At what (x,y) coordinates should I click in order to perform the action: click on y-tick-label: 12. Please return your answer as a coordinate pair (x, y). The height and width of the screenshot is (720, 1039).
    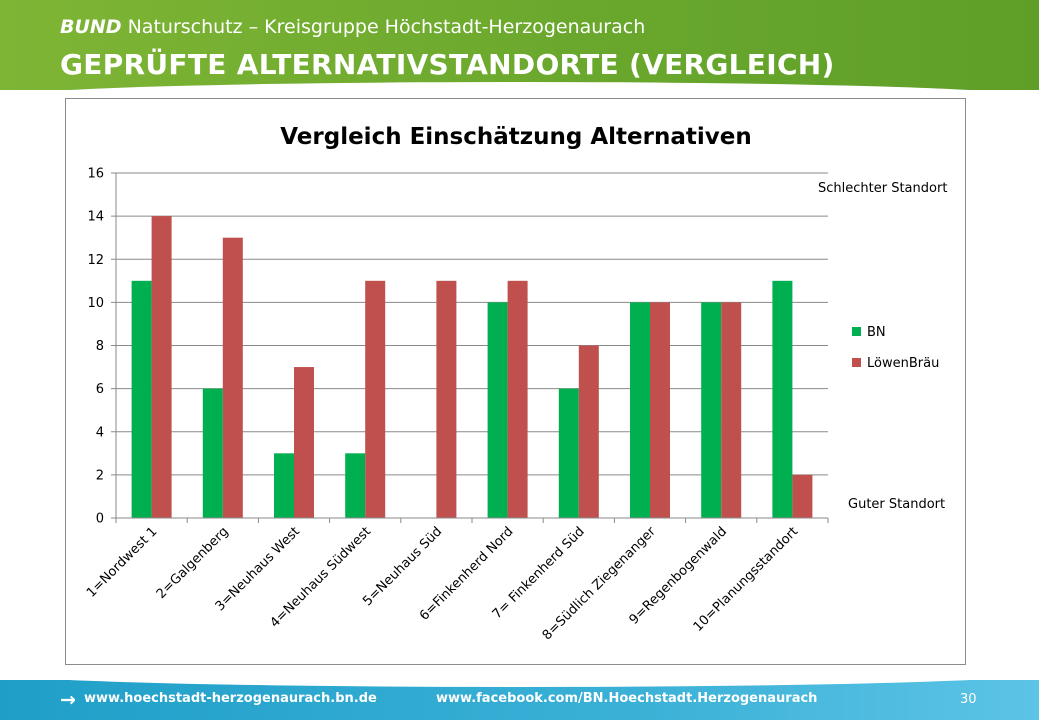
    Looking at the image, I should click on (95, 260).